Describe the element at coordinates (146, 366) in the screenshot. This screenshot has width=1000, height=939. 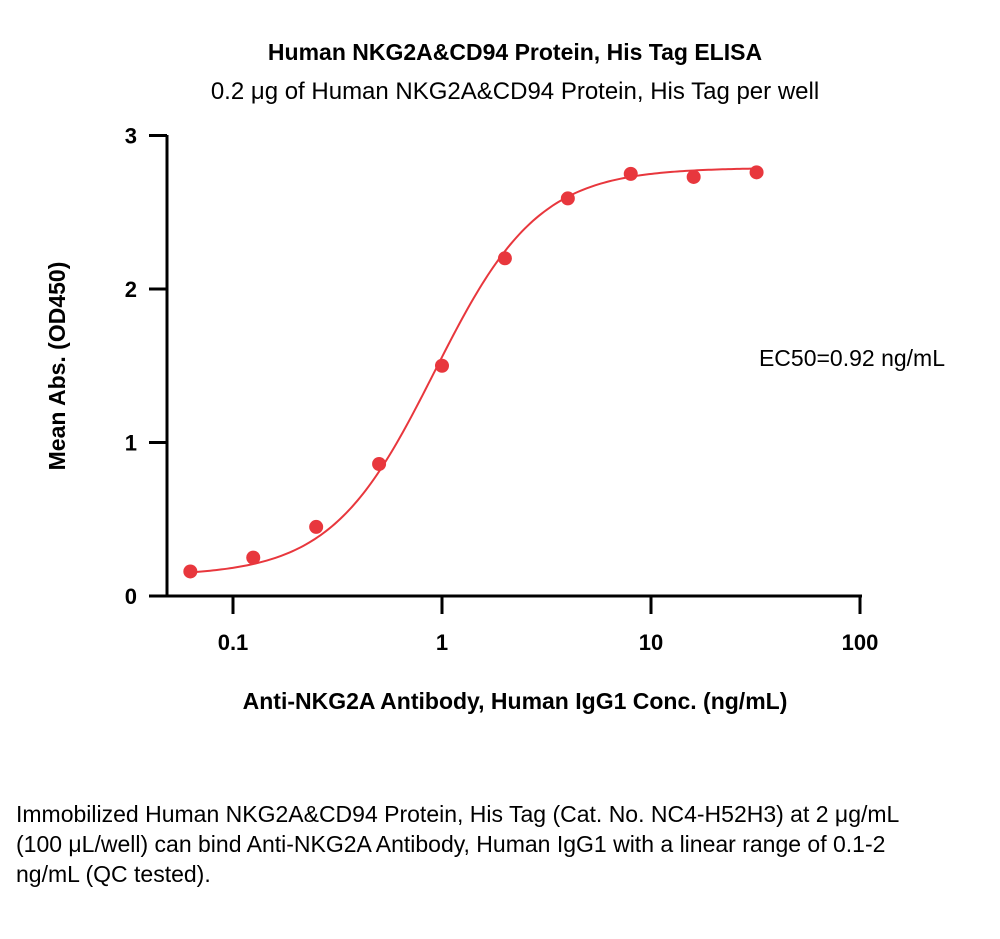
I see `y-ticks: 0 1 2 3` at that location.